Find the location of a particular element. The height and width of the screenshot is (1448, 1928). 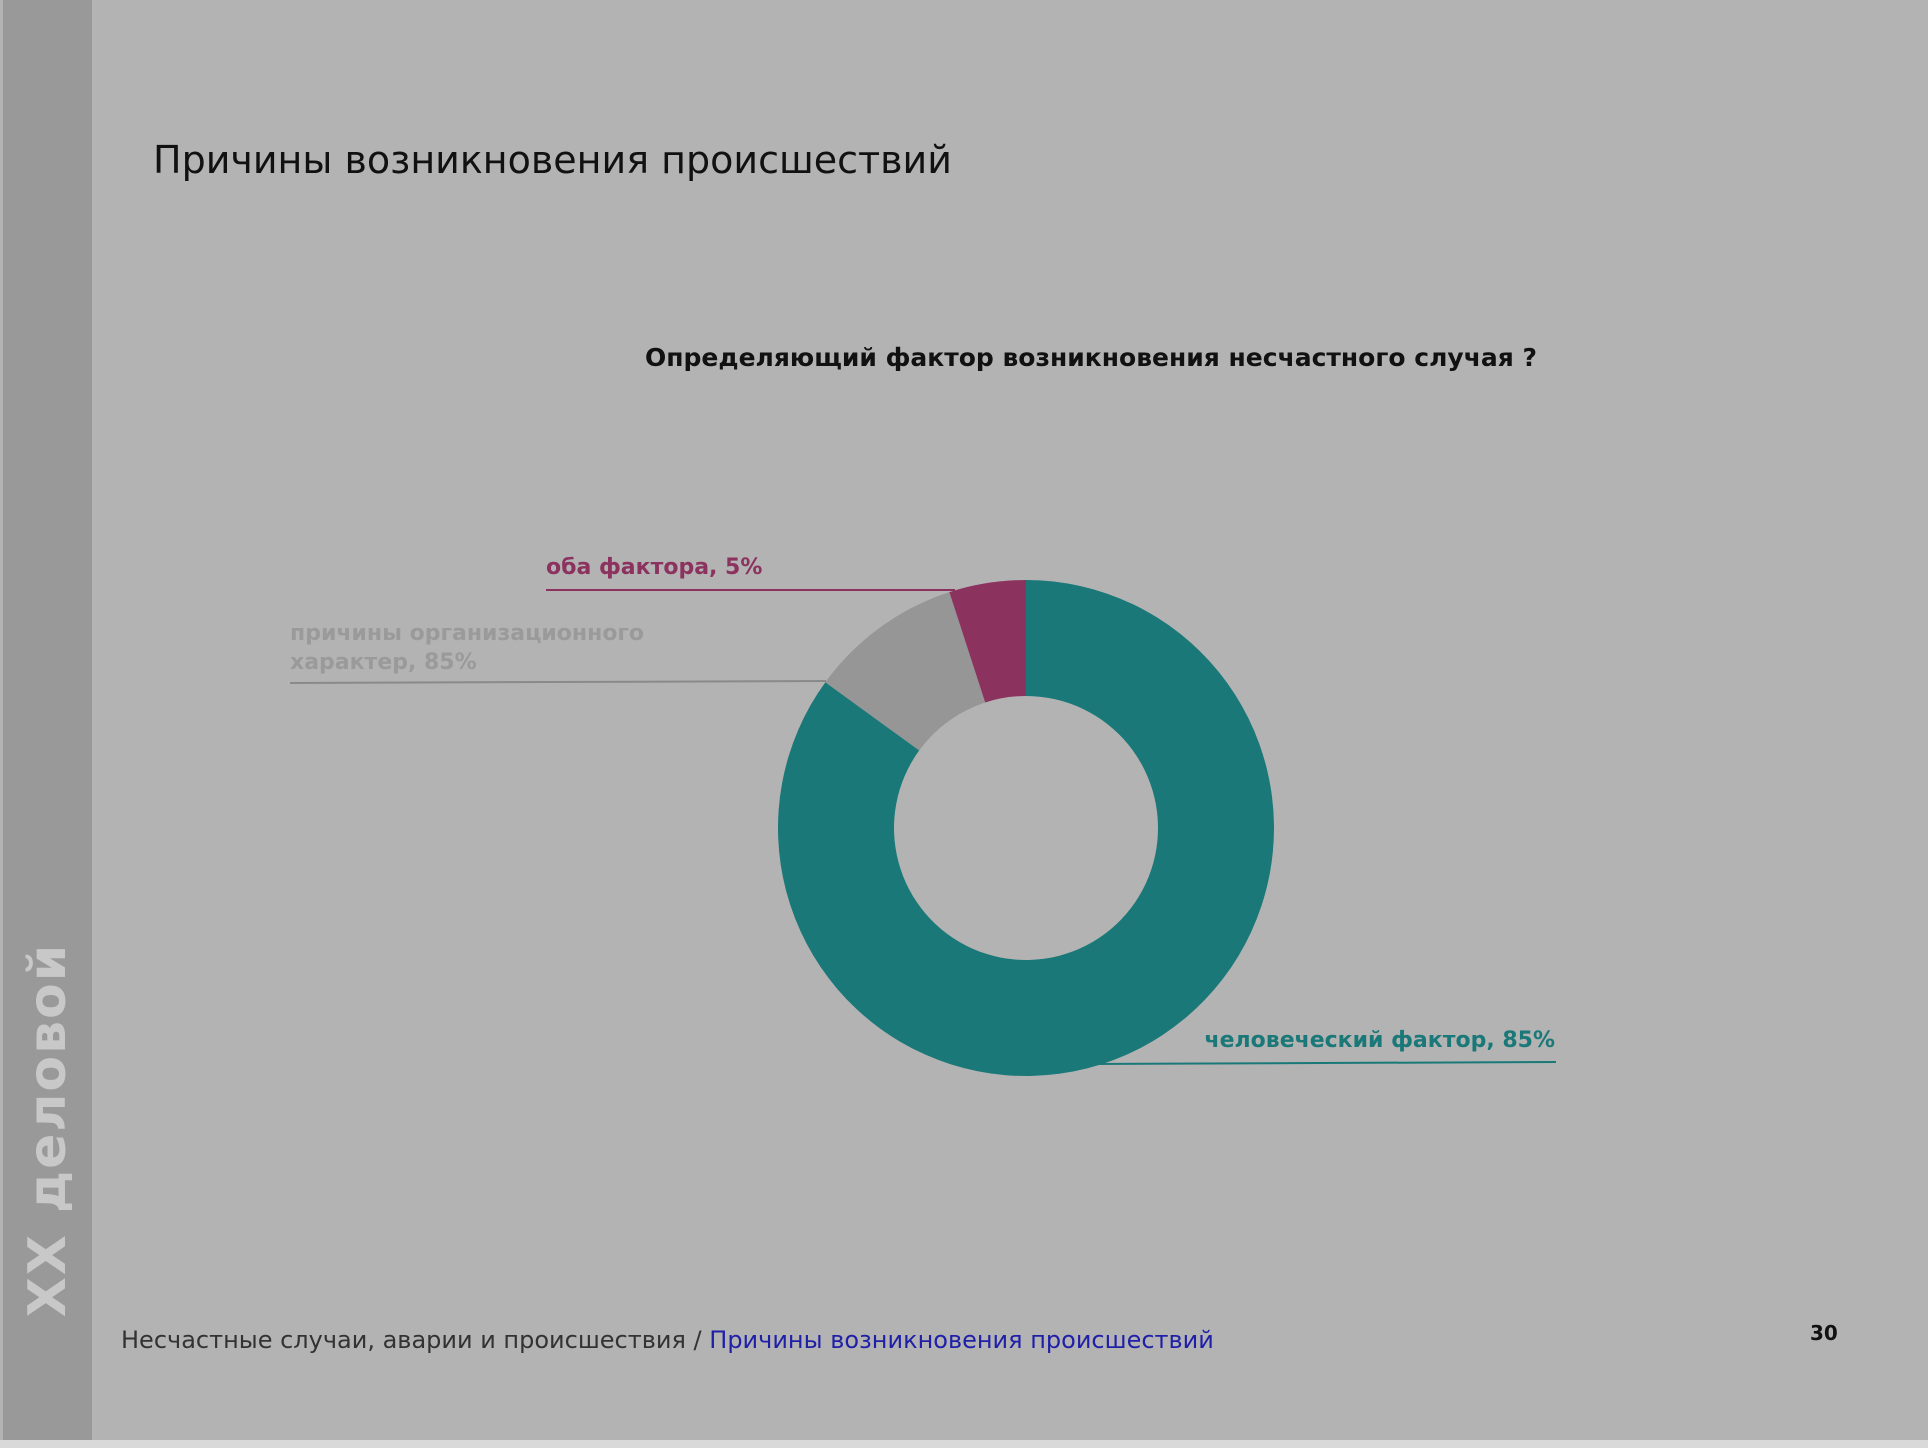

slice-label-human-factor: человеческий фактор, 85% is located at coordinates (1380, 1040).